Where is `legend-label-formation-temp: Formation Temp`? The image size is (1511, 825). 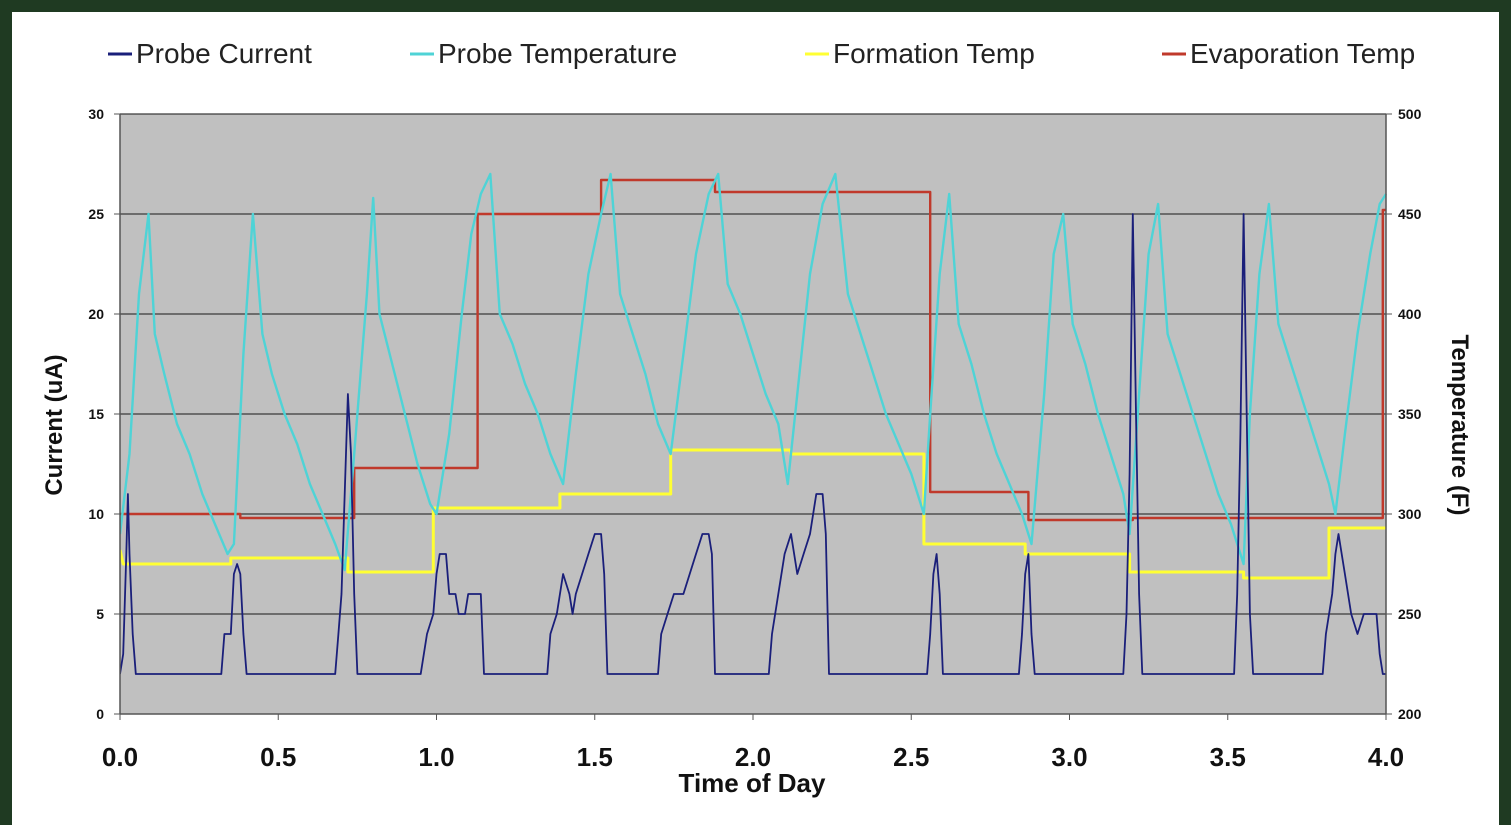 legend-label-formation-temp: Formation Temp is located at coordinates (934, 53).